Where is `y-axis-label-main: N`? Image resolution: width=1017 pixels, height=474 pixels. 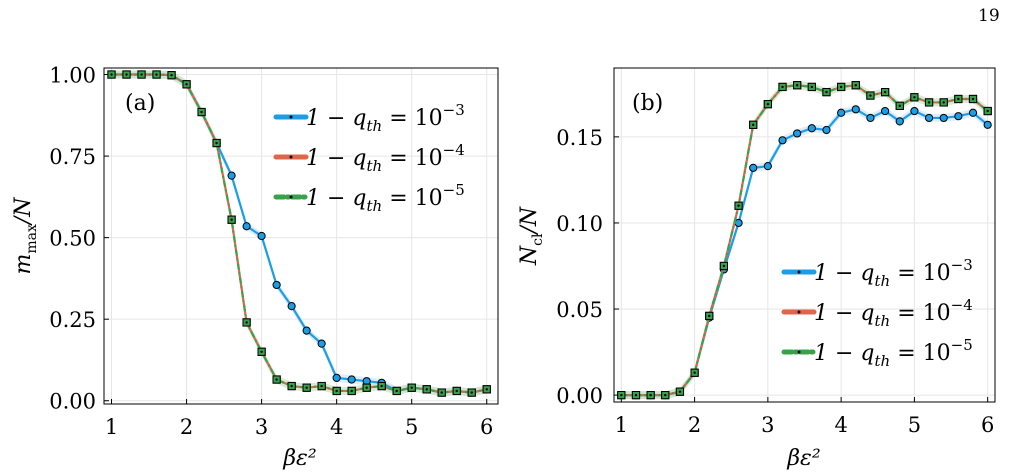 y-axis-label-main: N is located at coordinates (529, 255).